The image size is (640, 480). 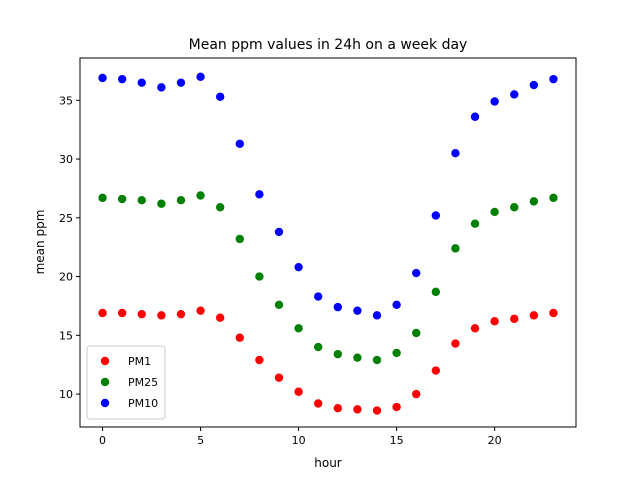 What do you see at coordinates (105, 382) in the screenshot?
I see `legend-marker-pm25` at bounding box center [105, 382].